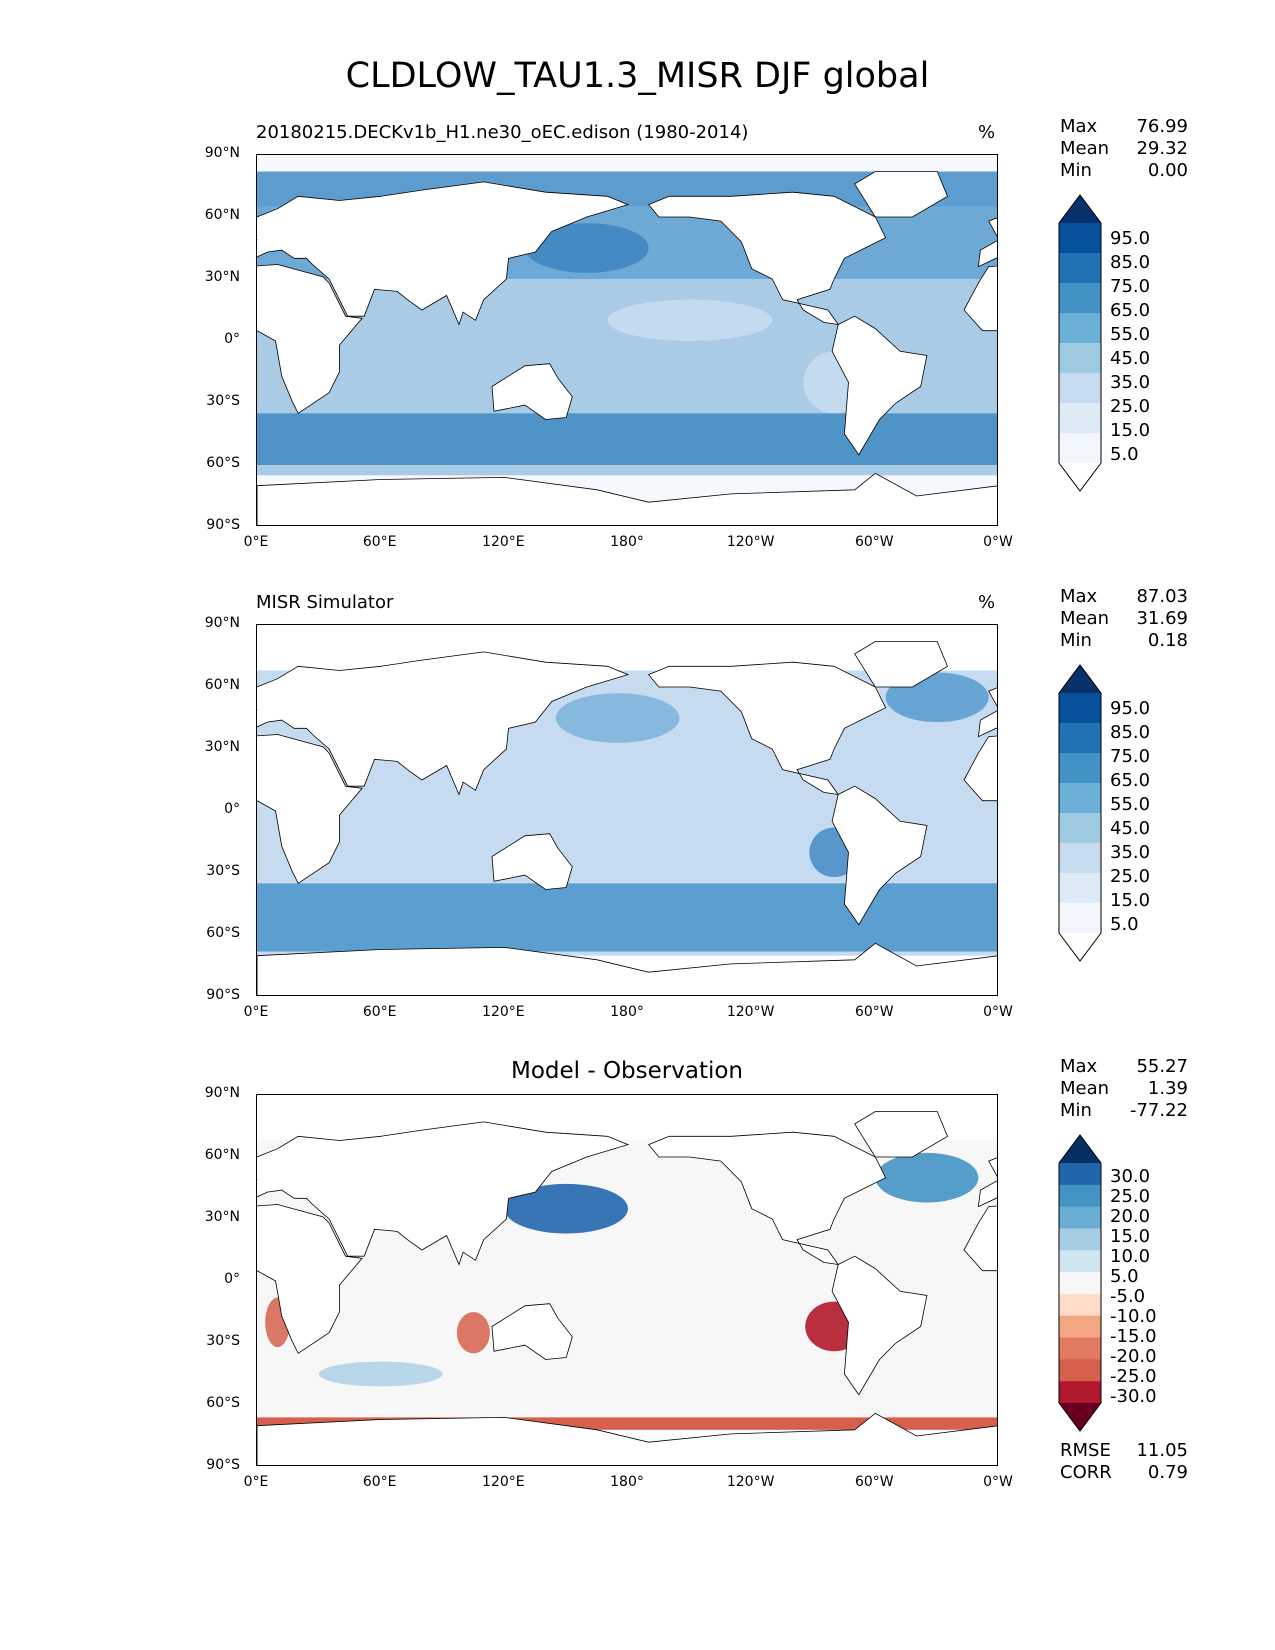 This screenshot has width=1275, height=1650. What do you see at coordinates (750, 1012) in the screenshot?
I see `lon-tick-label: 120°W` at bounding box center [750, 1012].